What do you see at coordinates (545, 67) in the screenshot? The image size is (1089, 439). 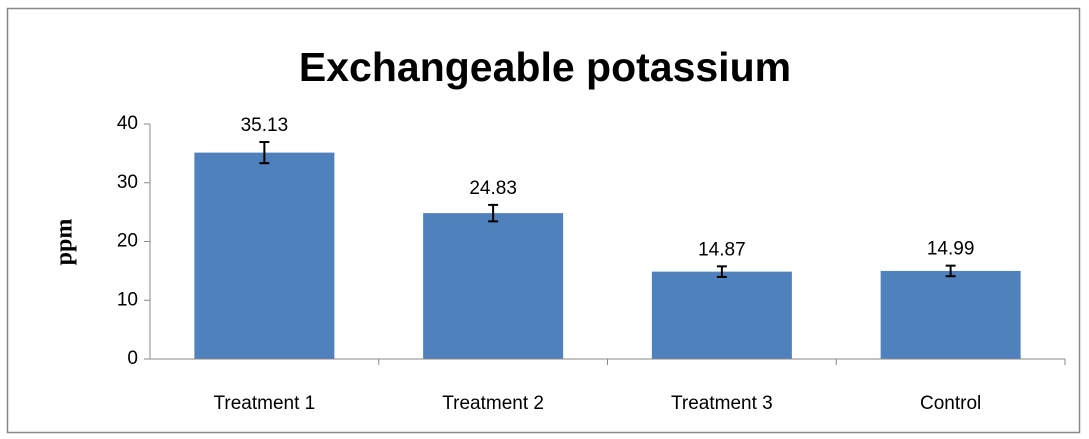 I see `chart-title: Exchangeable potassium` at bounding box center [545, 67].